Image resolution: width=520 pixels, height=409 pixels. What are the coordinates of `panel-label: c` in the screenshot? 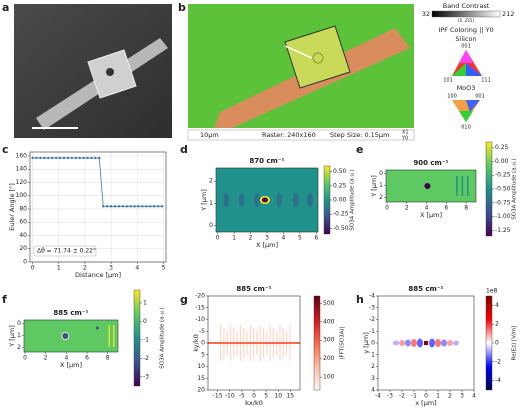 It's located at (5, 149).